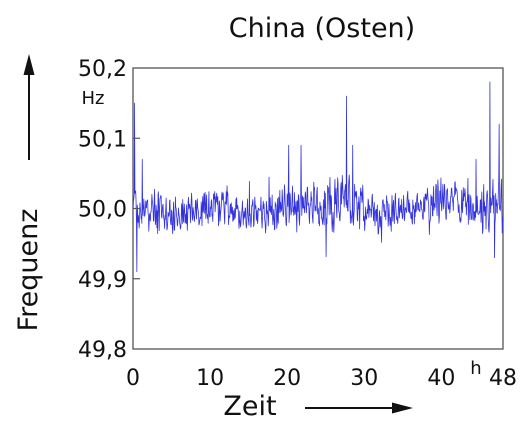 The height and width of the screenshot is (422, 526). I want to click on x-tick-label: 30, so click(364, 378).